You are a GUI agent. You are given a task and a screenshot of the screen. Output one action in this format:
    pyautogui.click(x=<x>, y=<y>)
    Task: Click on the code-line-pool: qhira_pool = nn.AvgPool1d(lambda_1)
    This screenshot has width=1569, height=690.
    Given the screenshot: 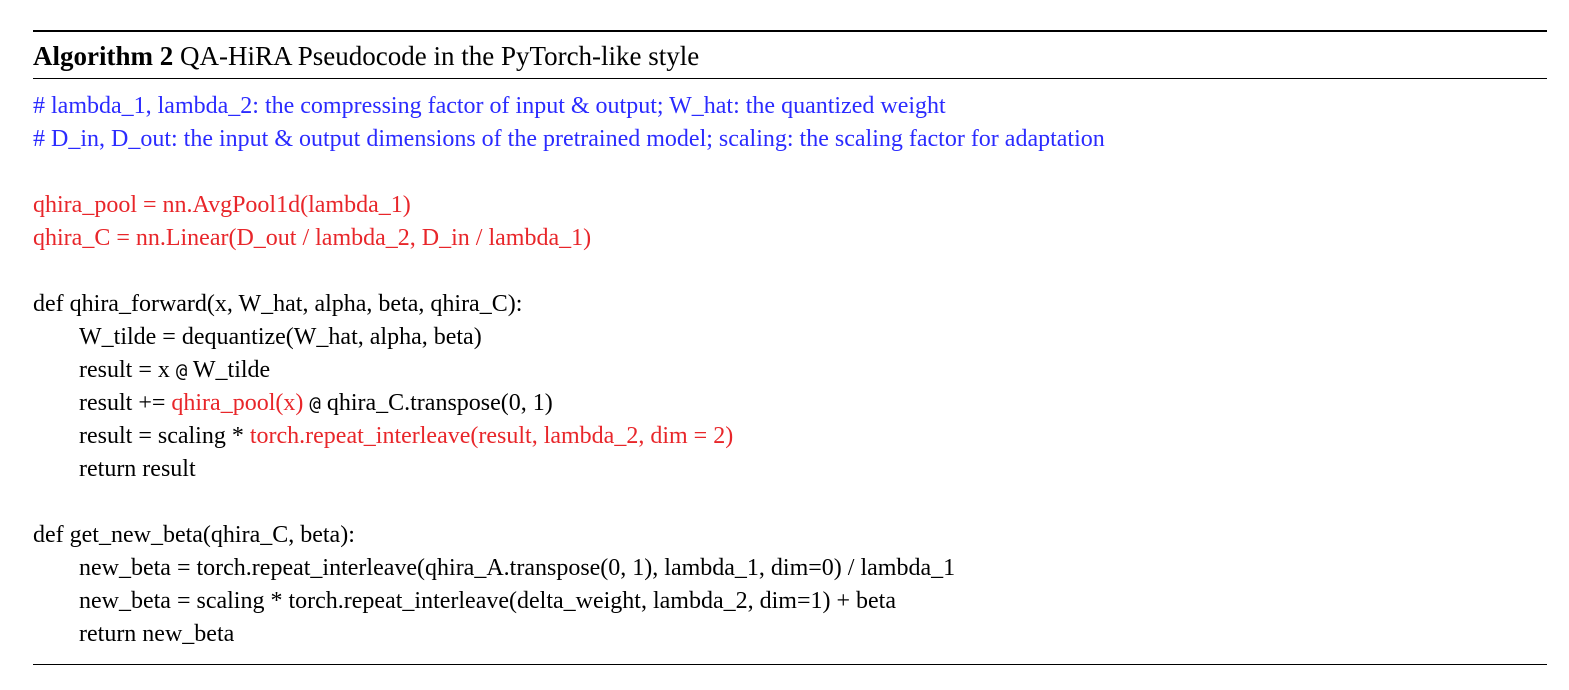 What is the action you would take?
    pyautogui.click(x=222, y=205)
    